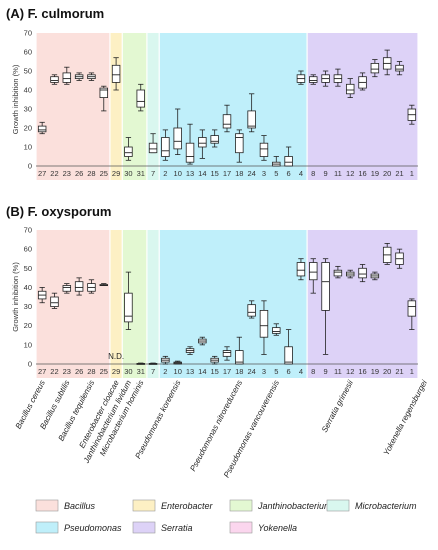 This screenshot has height=550, width=438. What do you see at coordinates (28, 249) in the screenshot?
I see `y-tick-label: 60` at bounding box center [28, 249].